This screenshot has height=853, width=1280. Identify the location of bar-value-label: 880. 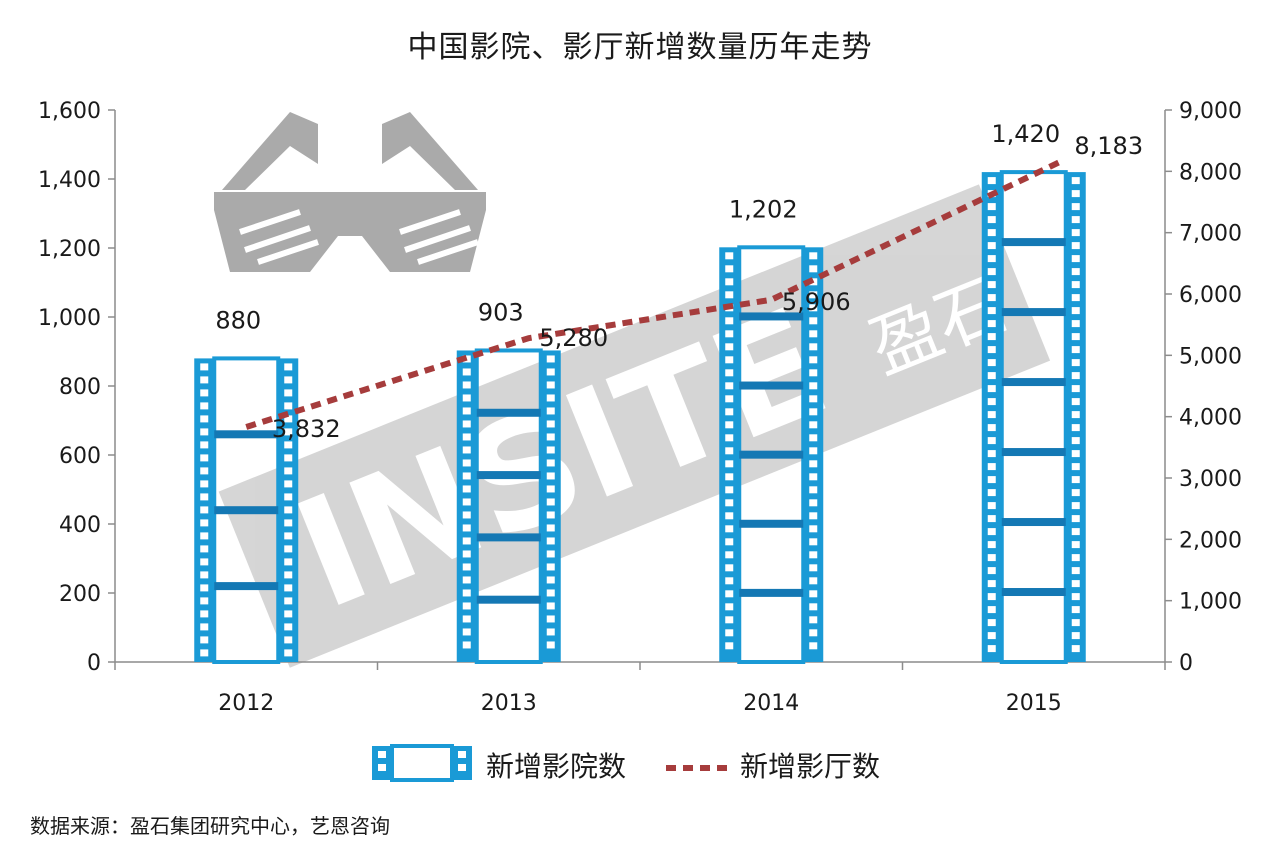
(238, 320).